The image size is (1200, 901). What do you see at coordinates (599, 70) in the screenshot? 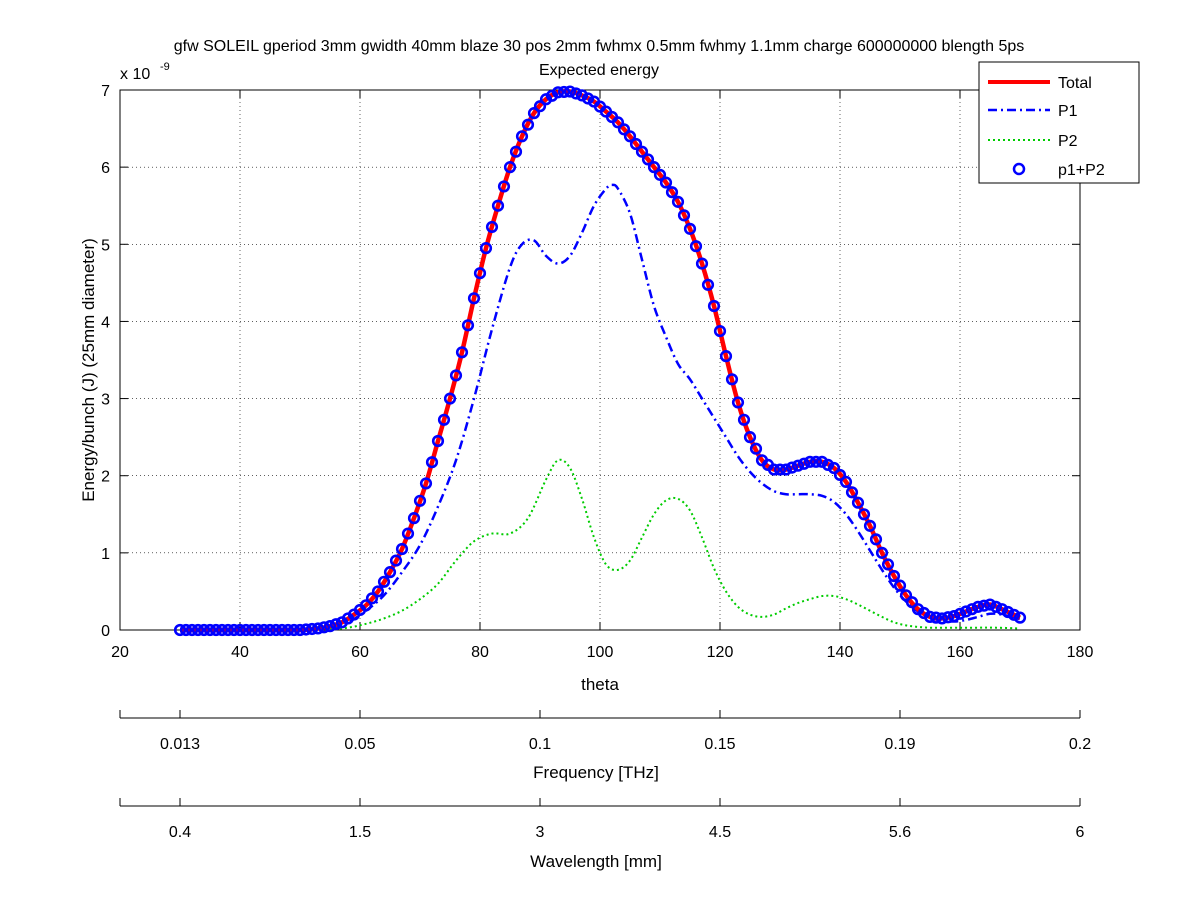
I see `chart-subtitle: Expected energy` at bounding box center [599, 70].